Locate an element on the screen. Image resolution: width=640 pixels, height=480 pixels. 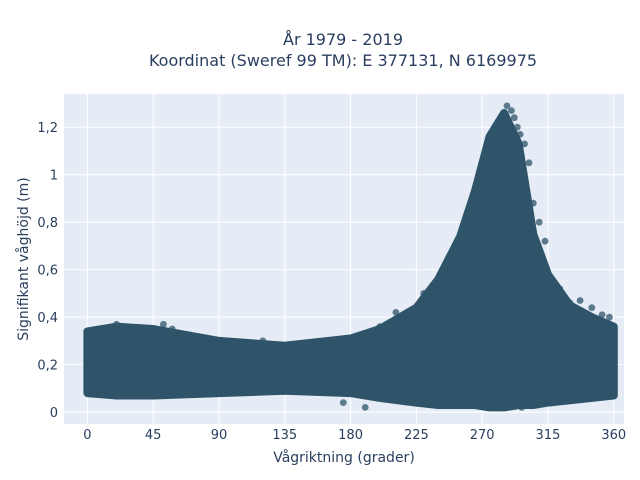
x-axis-title: Vågriktning (grader) is located at coordinates (344, 457).